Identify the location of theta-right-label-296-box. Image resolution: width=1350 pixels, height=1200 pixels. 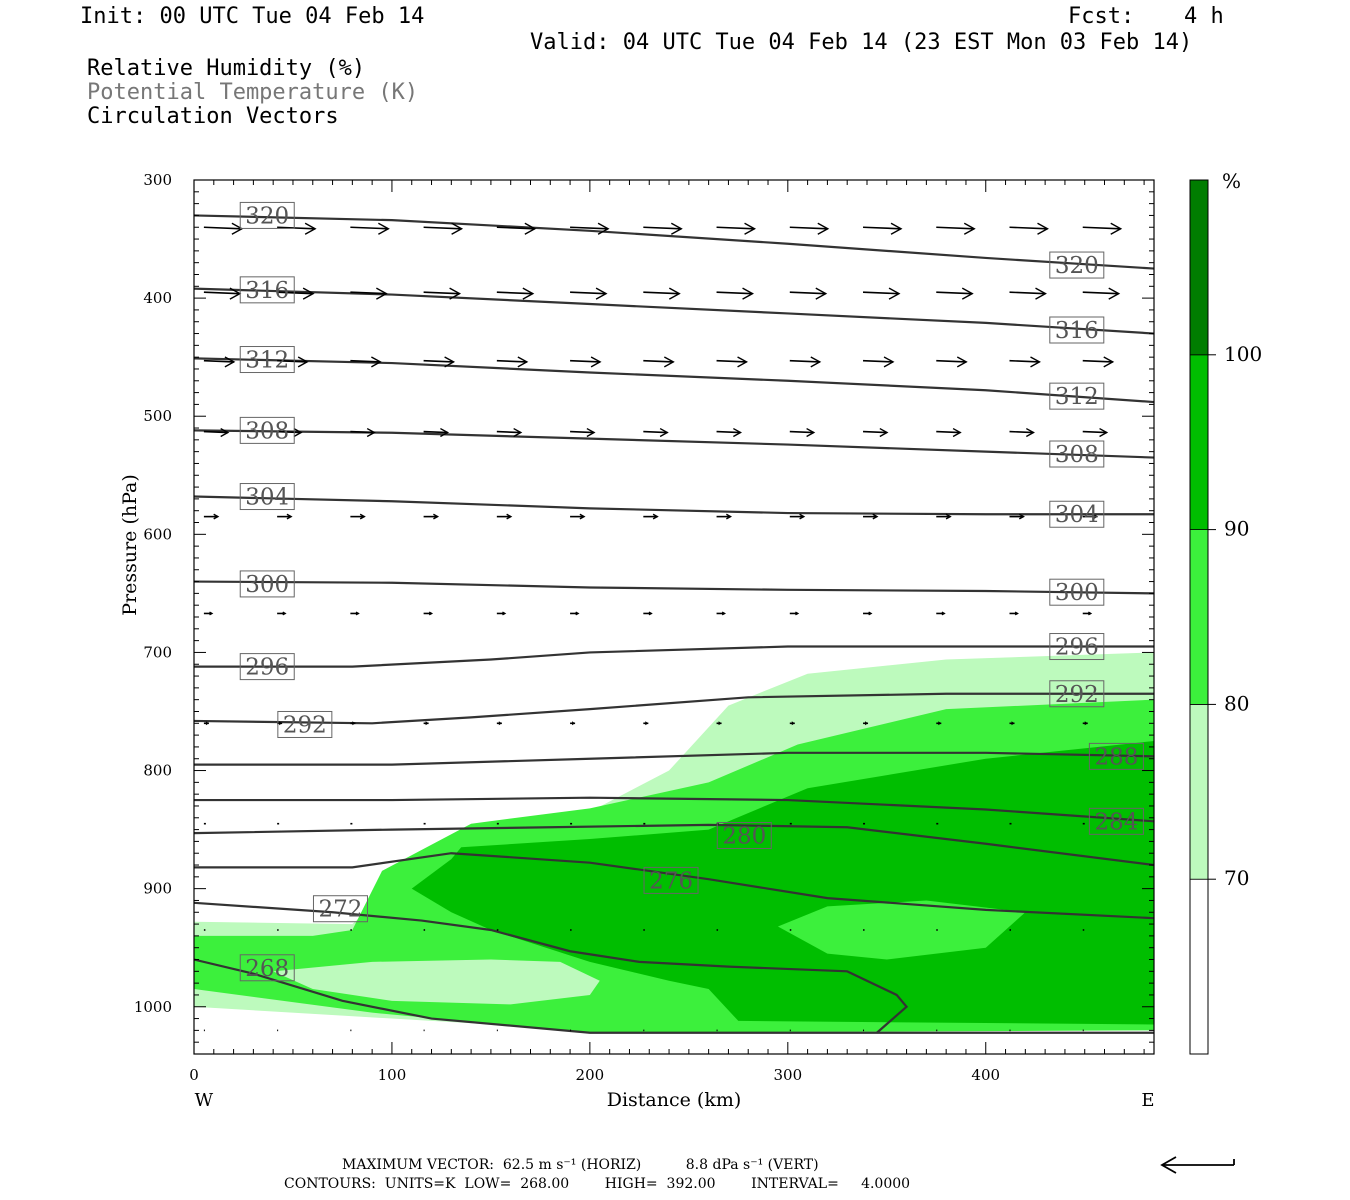
(1077, 647).